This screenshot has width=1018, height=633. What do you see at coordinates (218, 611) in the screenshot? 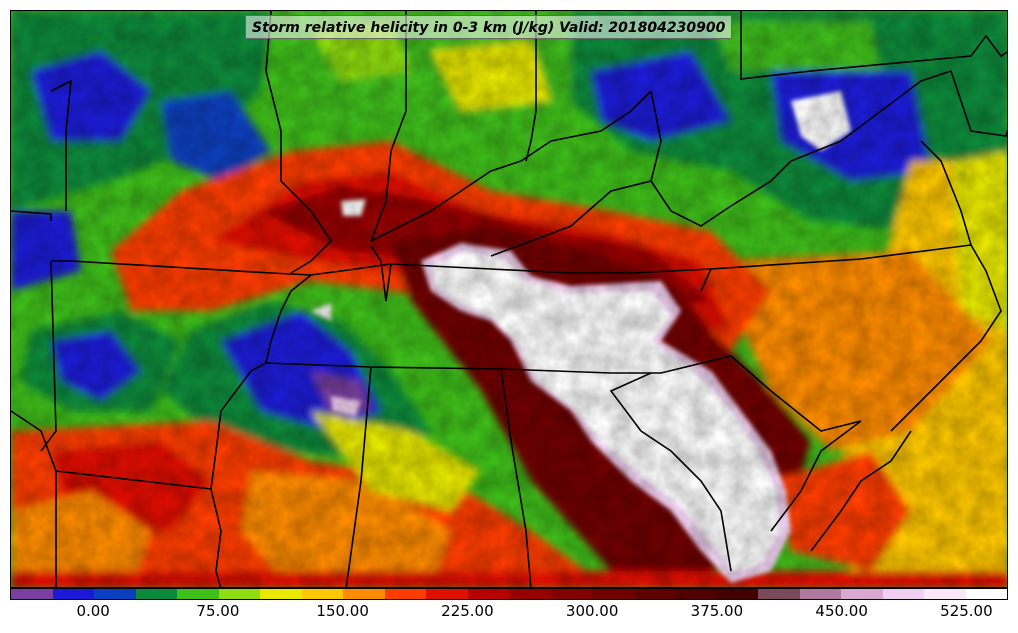
I see `colorbar-tick-label: 75.00` at bounding box center [218, 611].